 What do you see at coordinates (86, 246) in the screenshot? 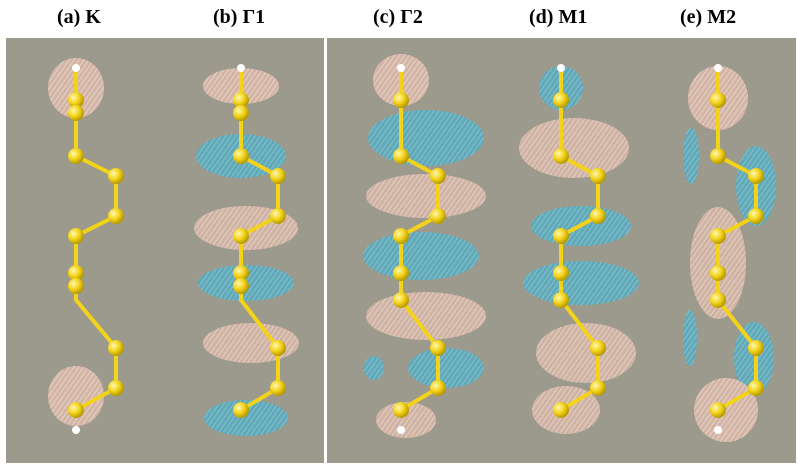
I see `panel-a-structure` at bounding box center [86, 246].